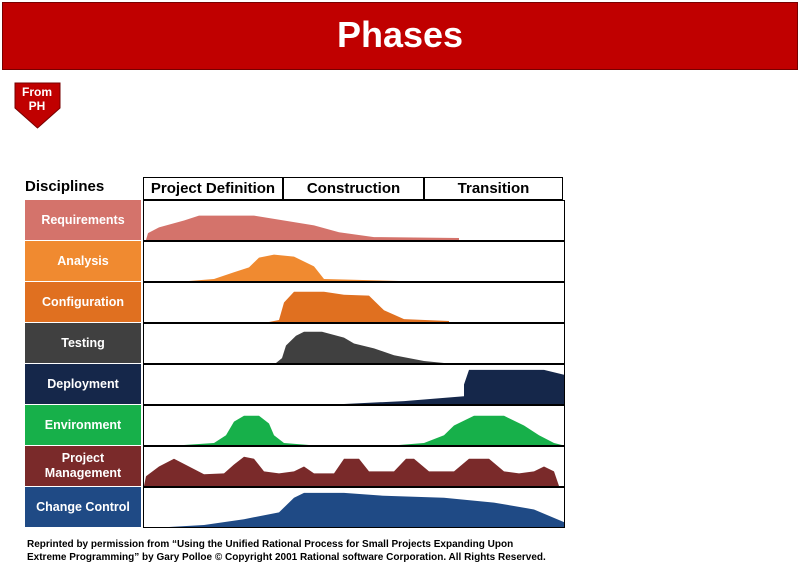 The width and height of the screenshot is (800, 564). I want to click on from-button, so click(38, 106).